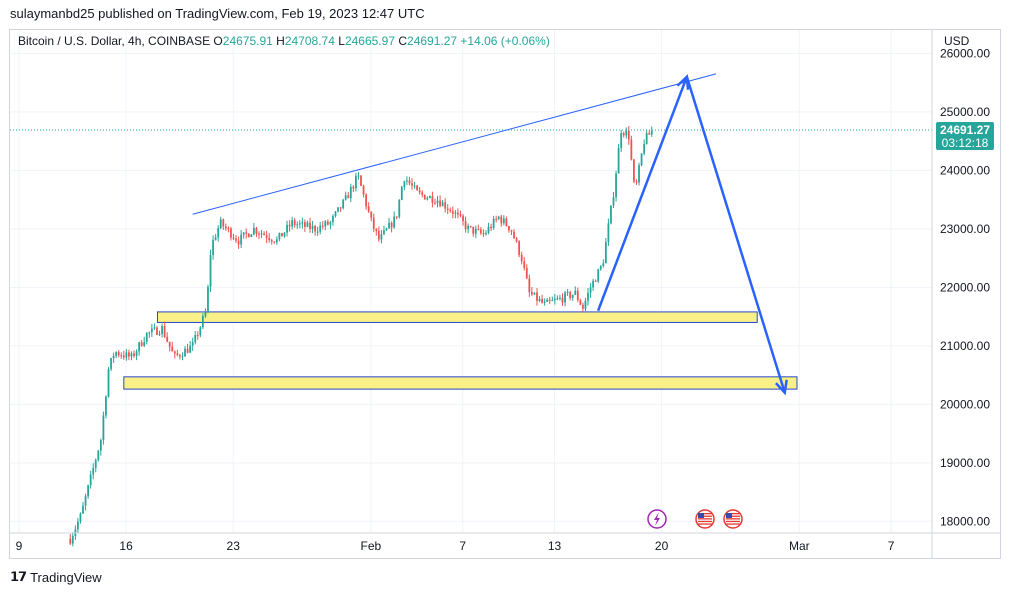 Image resolution: width=1012 pixels, height=595 pixels. What do you see at coordinates (234, 546) in the screenshot?
I see `time-tick-label: 23` at bounding box center [234, 546].